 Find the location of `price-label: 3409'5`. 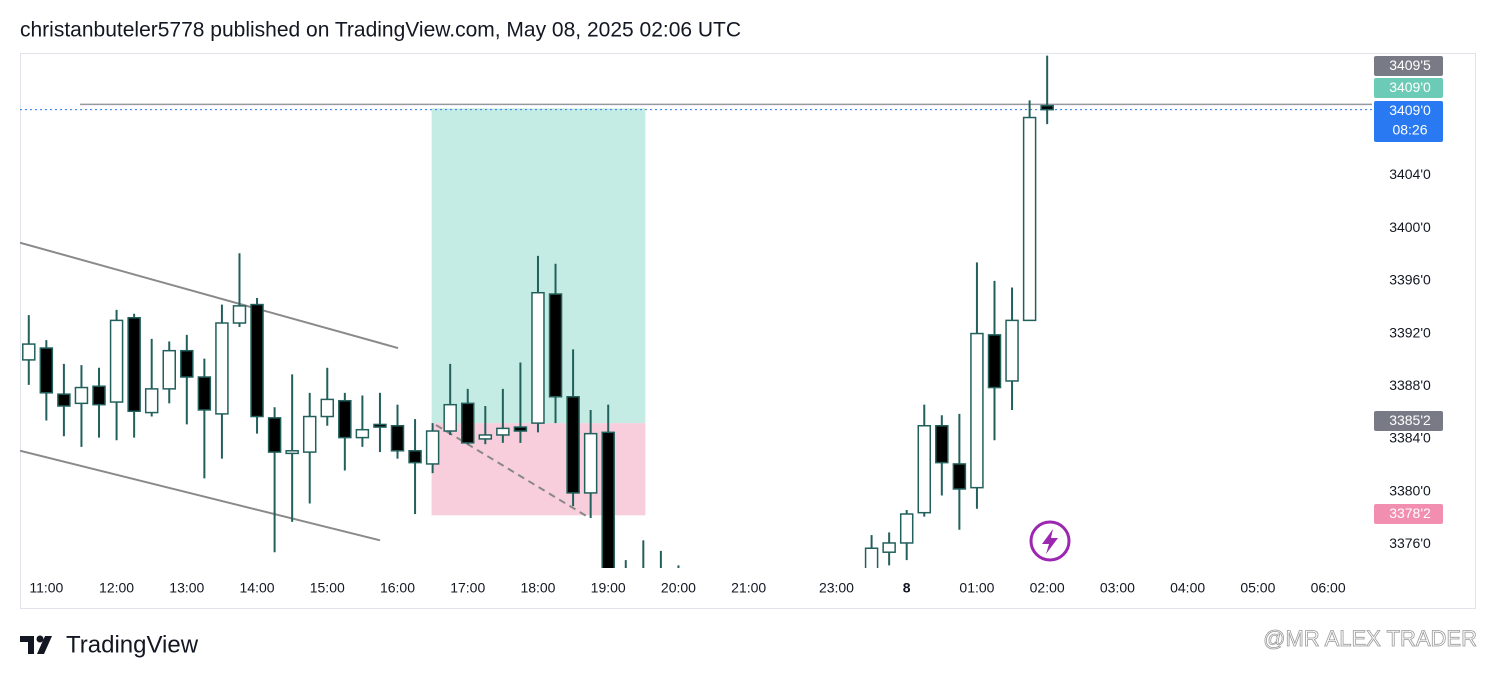

price-label: 3409'5 is located at coordinates (1410, 65).